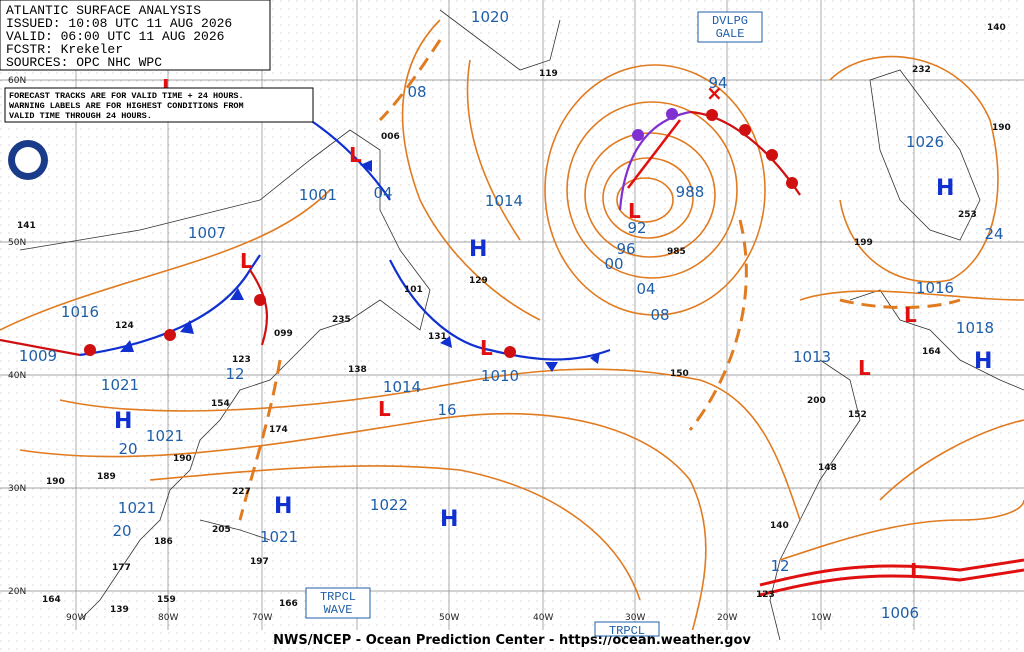  I want to click on station-pressure: 227, so click(241, 492).